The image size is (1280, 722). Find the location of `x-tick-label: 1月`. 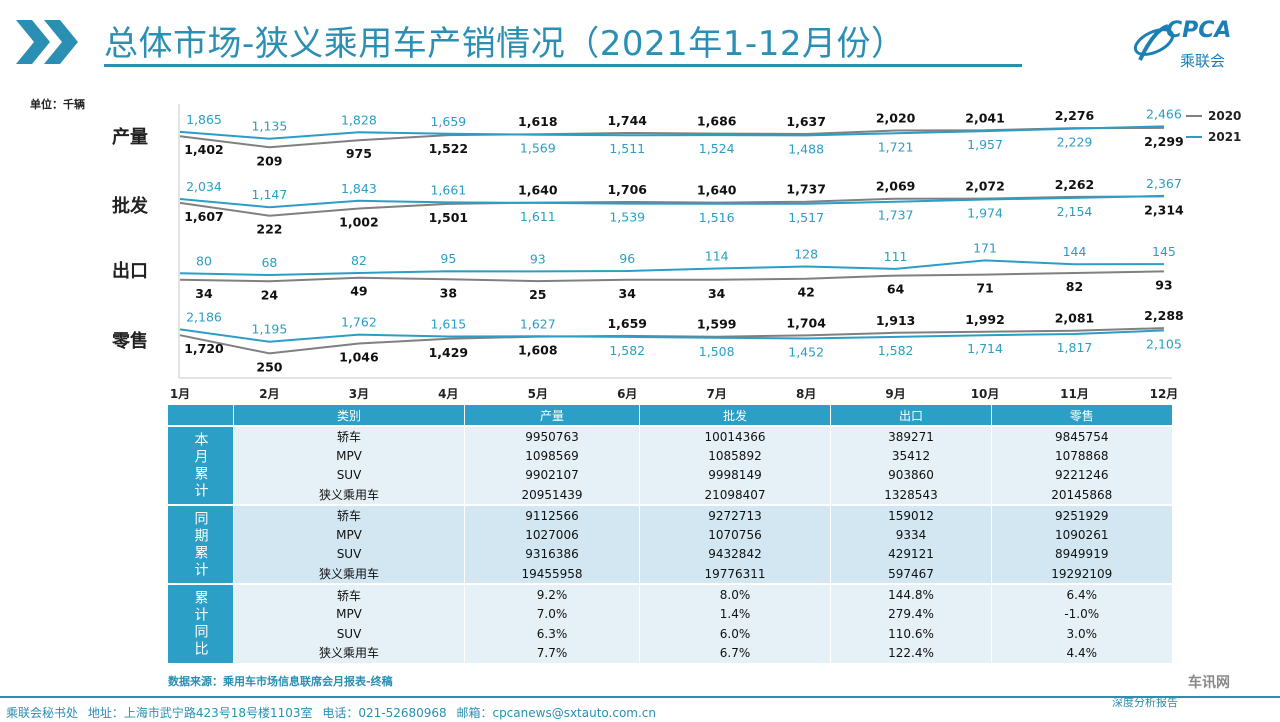

x-tick-label: 1月 is located at coordinates (180, 394).